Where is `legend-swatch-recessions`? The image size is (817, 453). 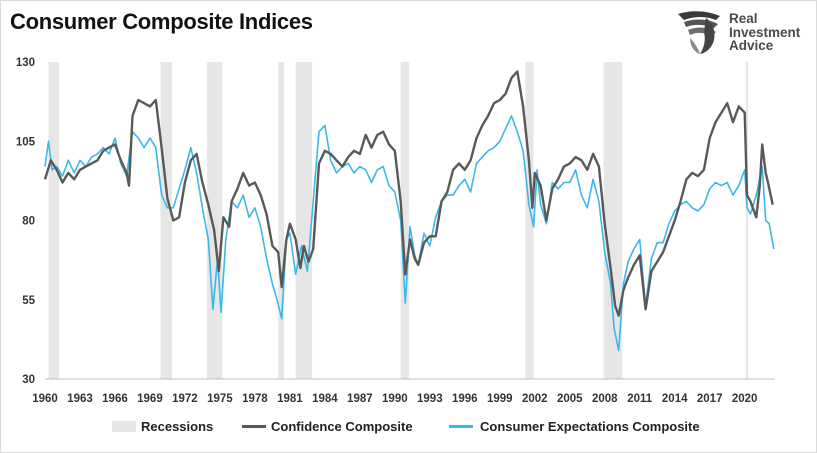
legend-swatch-recessions is located at coordinates (124, 426).